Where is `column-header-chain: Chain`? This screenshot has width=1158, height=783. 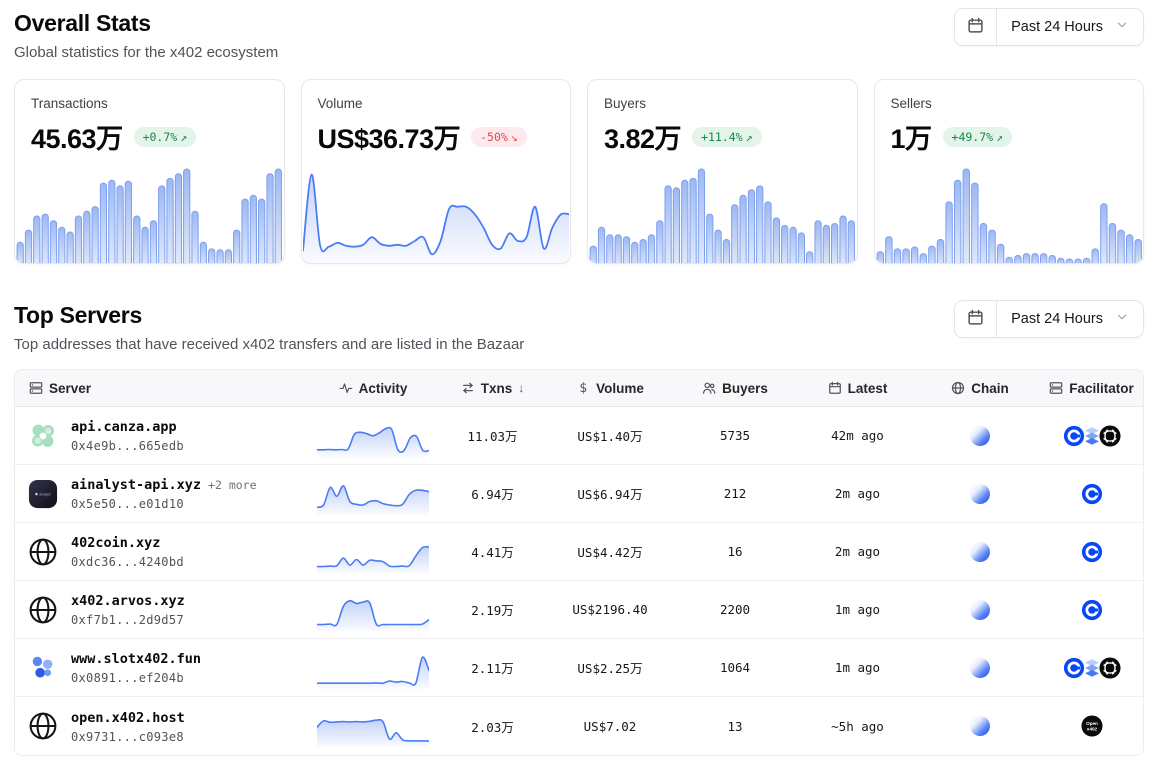
column-header-chain: Chain is located at coordinates (980, 388).